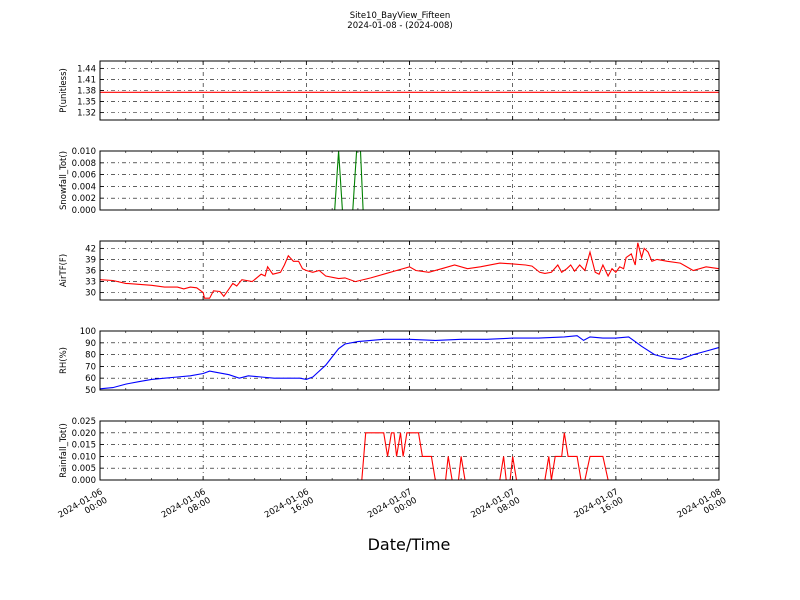  What do you see at coordinates (84, 199) in the screenshot?
I see `y-tick-label: 0.002` at bounding box center [84, 199].